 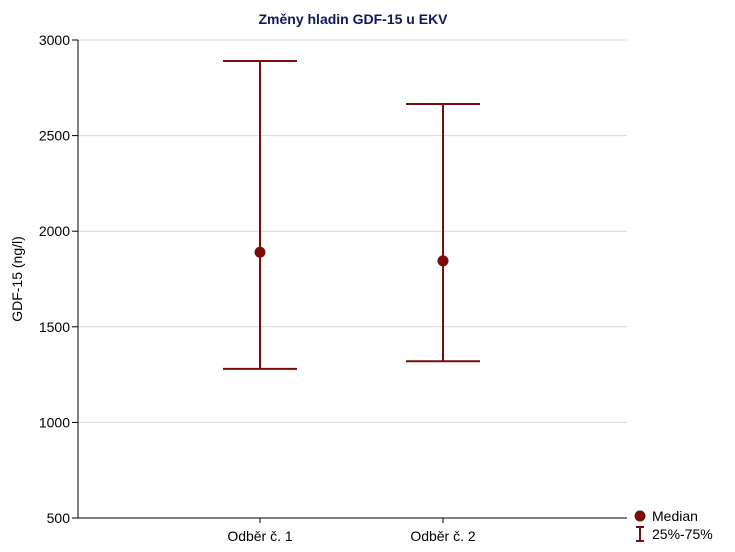 I want to click on y-tick-label: 1500, so click(x=54, y=327).